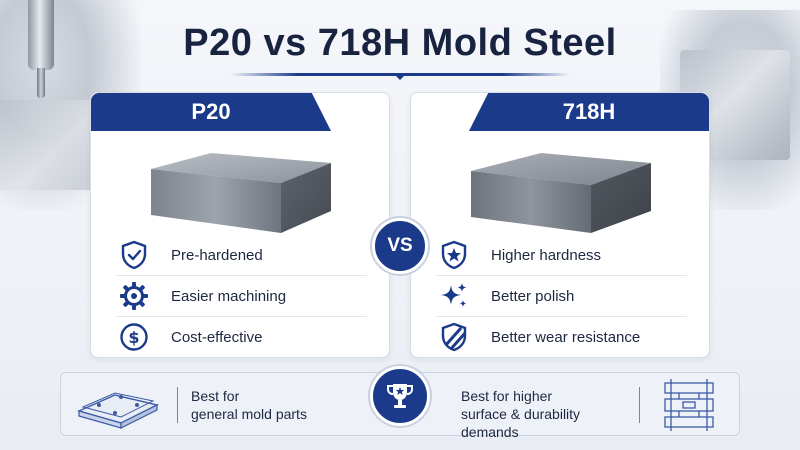  What do you see at coordinates (217, 255) in the screenshot?
I see `feature-label: Pre-hardened` at bounding box center [217, 255].